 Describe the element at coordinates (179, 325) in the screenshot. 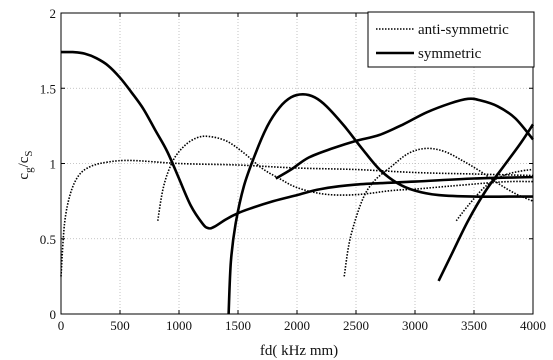

I see `x-tick-label: 1000` at that location.